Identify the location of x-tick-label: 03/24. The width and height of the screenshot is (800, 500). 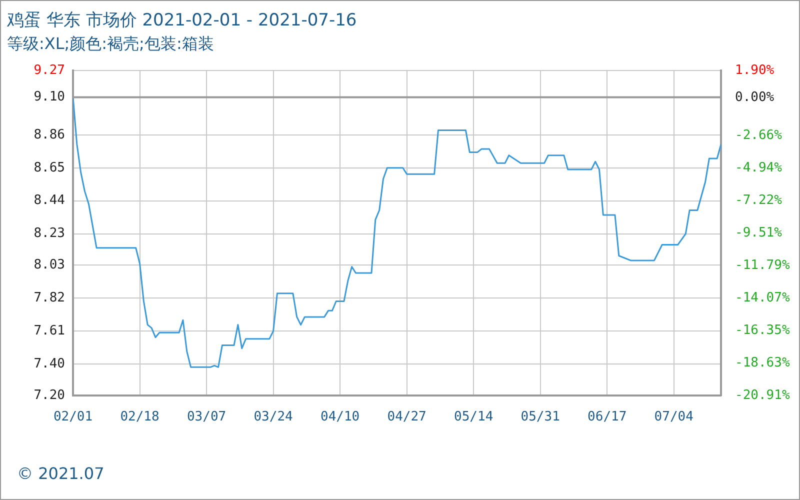
(274, 417).